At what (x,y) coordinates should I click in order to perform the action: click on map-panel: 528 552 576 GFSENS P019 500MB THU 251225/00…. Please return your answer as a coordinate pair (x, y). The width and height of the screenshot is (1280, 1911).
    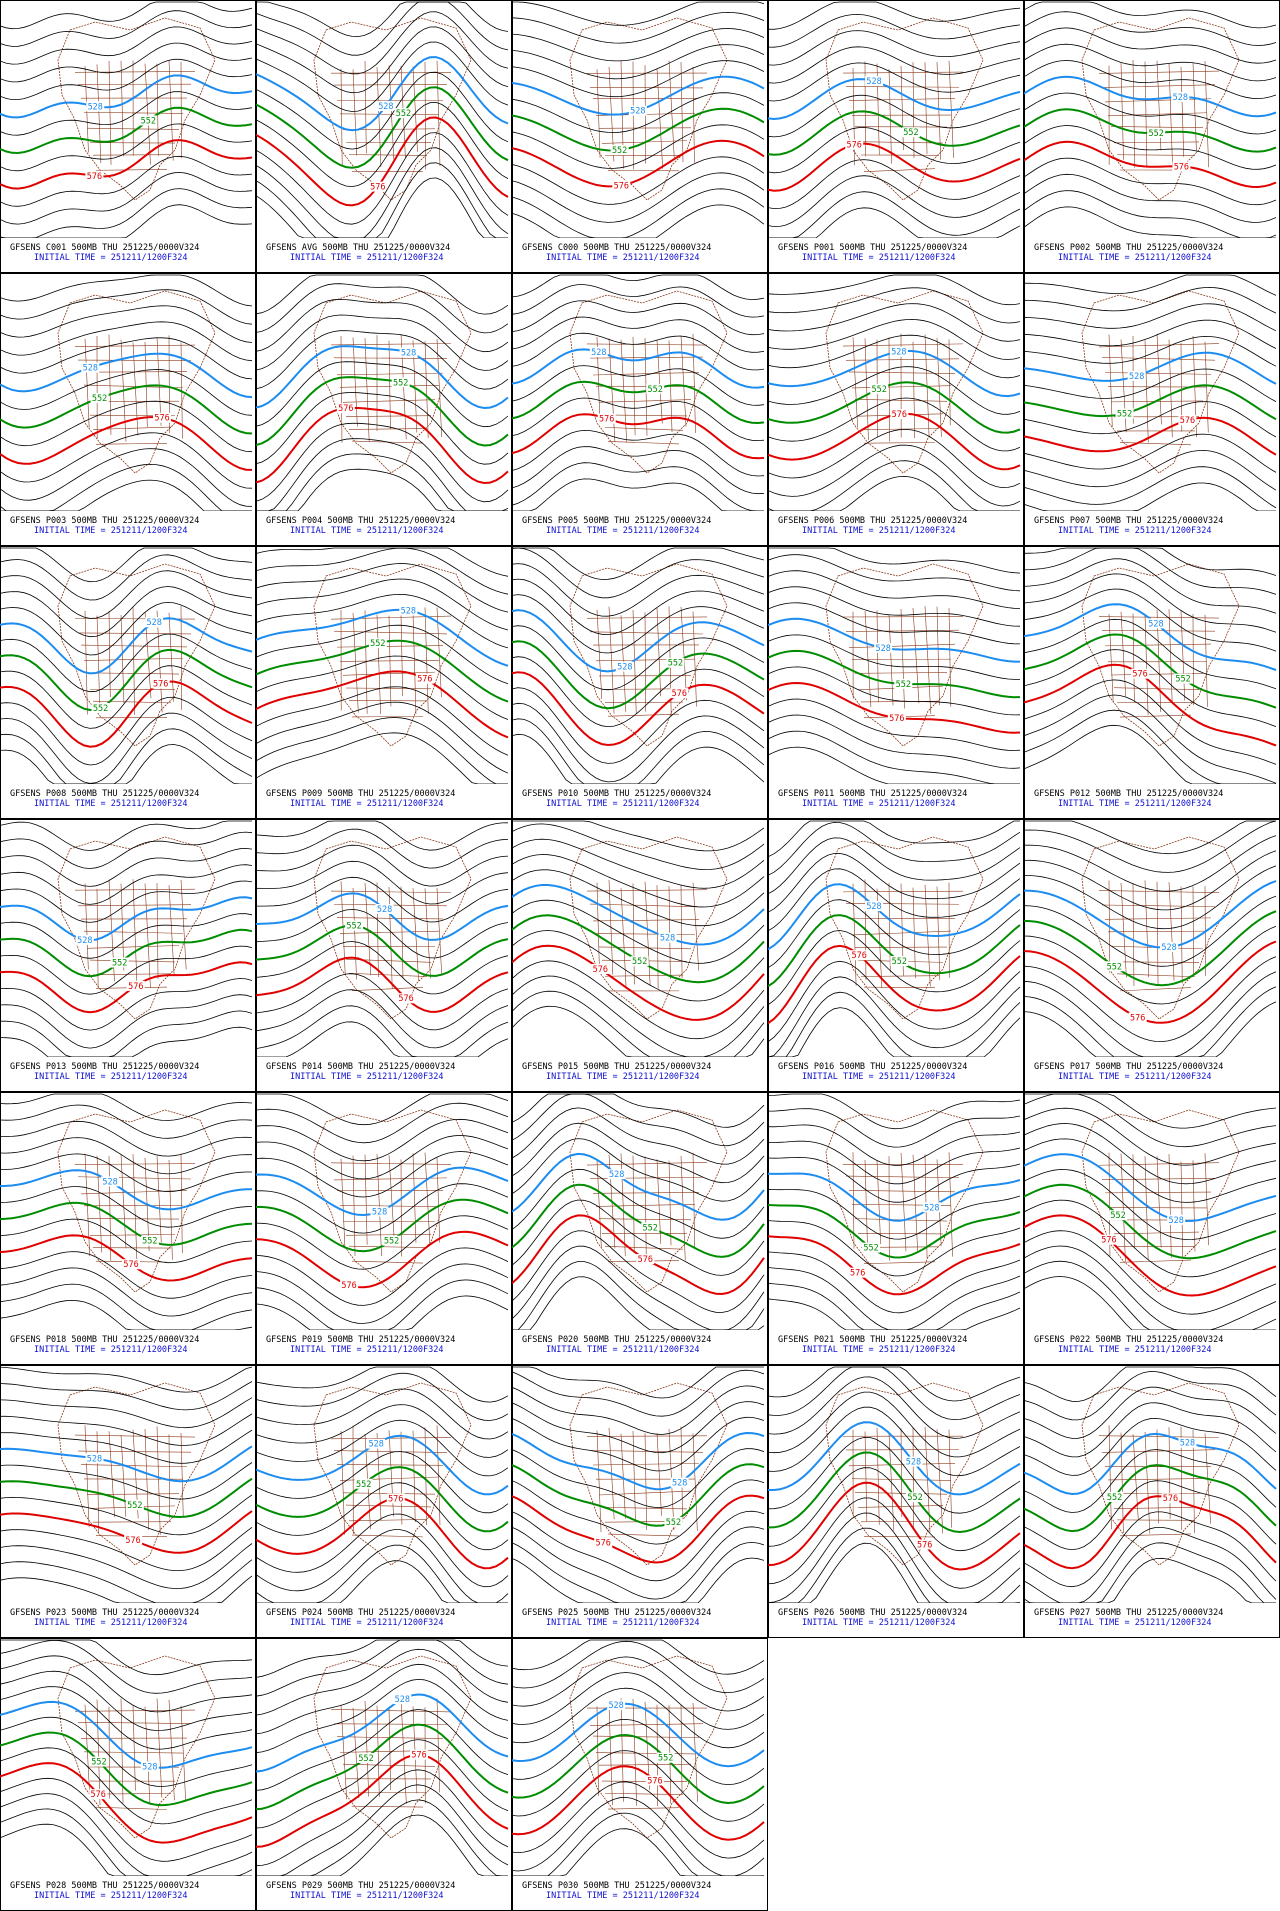
    Looking at the image, I should click on (384, 1228).